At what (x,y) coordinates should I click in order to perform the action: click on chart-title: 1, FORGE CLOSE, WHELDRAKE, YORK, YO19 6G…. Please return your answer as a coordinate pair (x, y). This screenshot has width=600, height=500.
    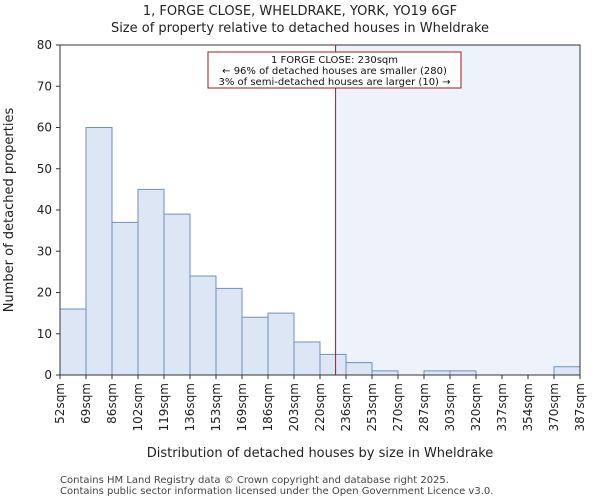
    Looking at the image, I should click on (300, 11).